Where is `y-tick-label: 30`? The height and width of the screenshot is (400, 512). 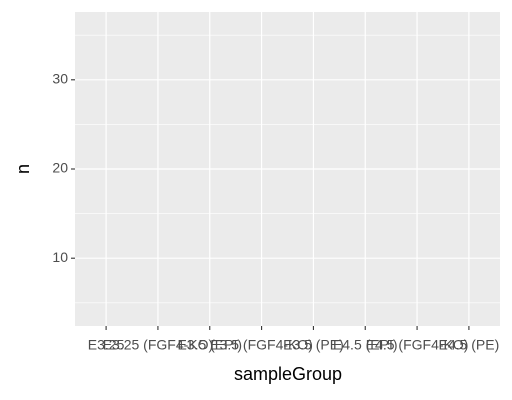 y-tick-label: 30 is located at coordinates (60, 78).